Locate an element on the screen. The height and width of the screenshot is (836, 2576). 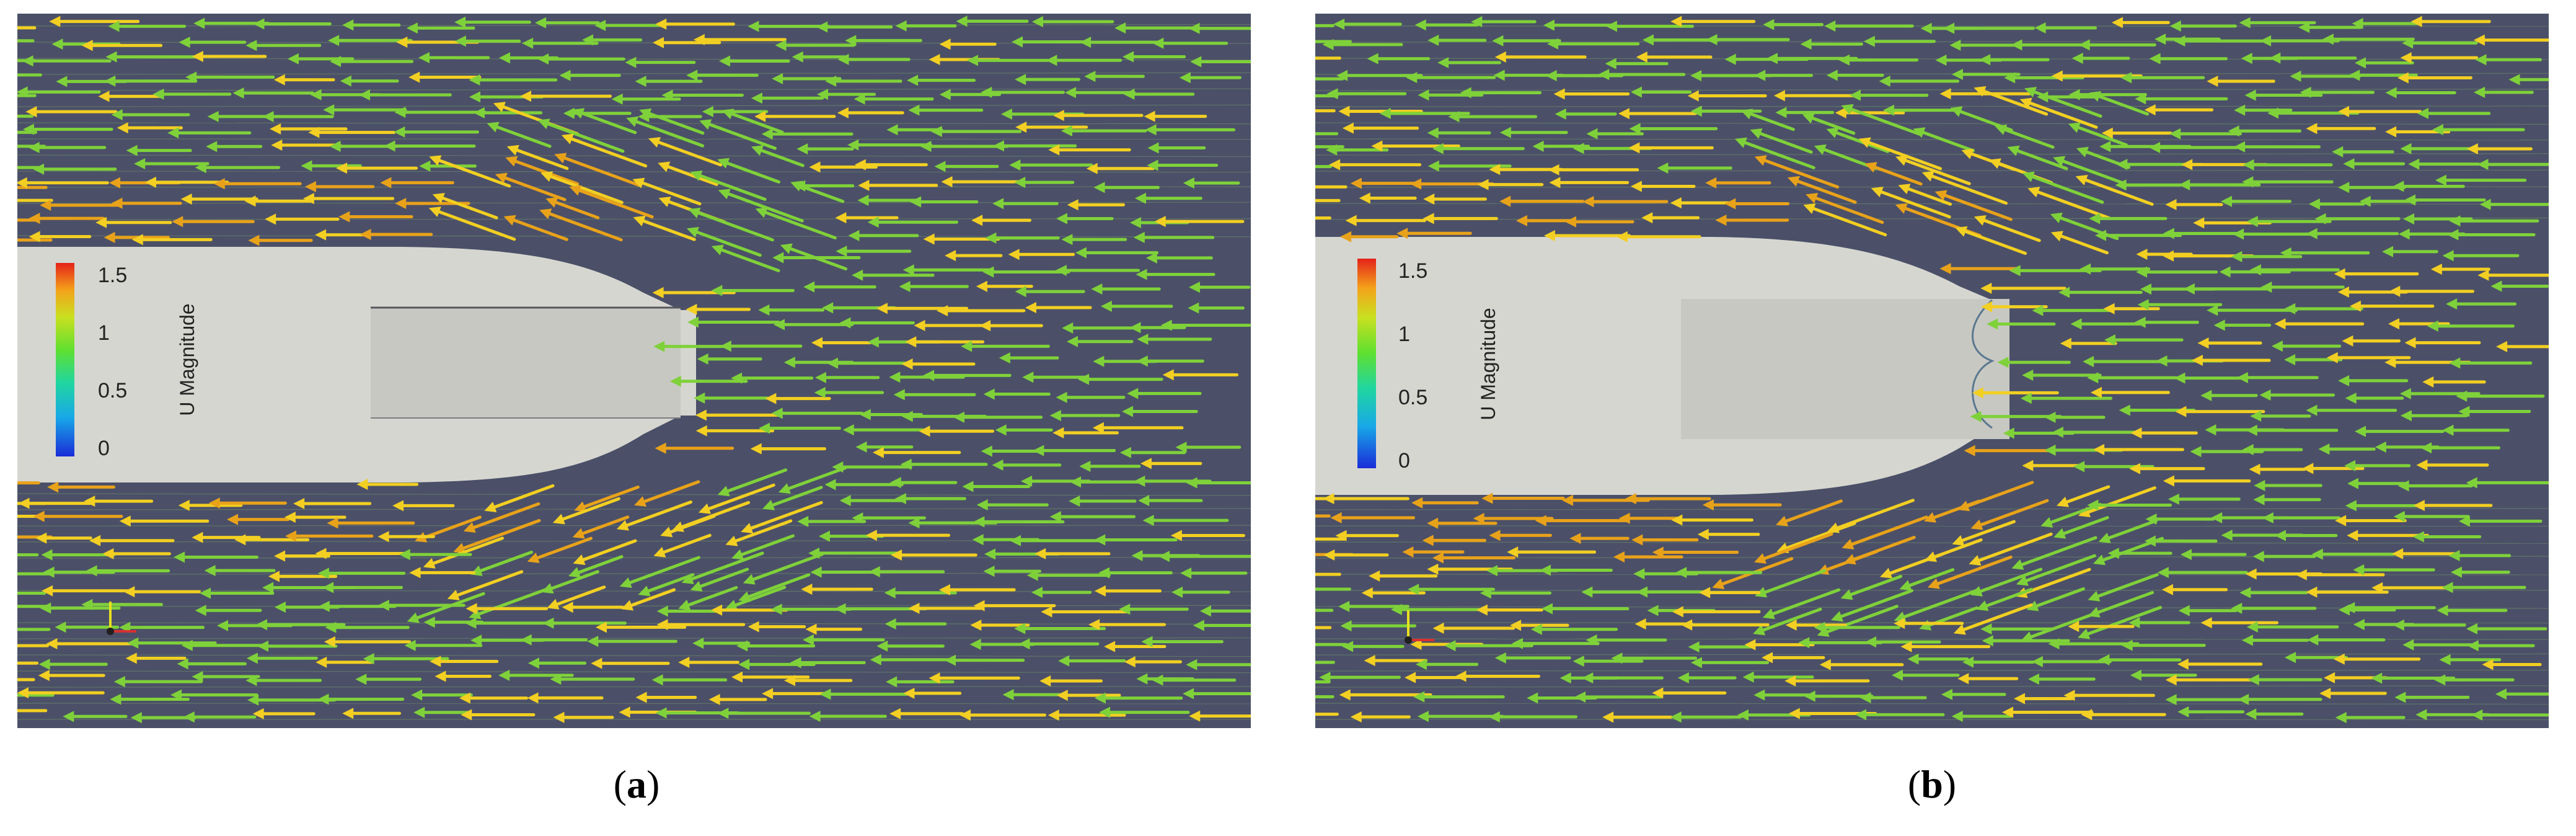
colorbar-title: U Magnitude is located at coordinates (1488, 364).